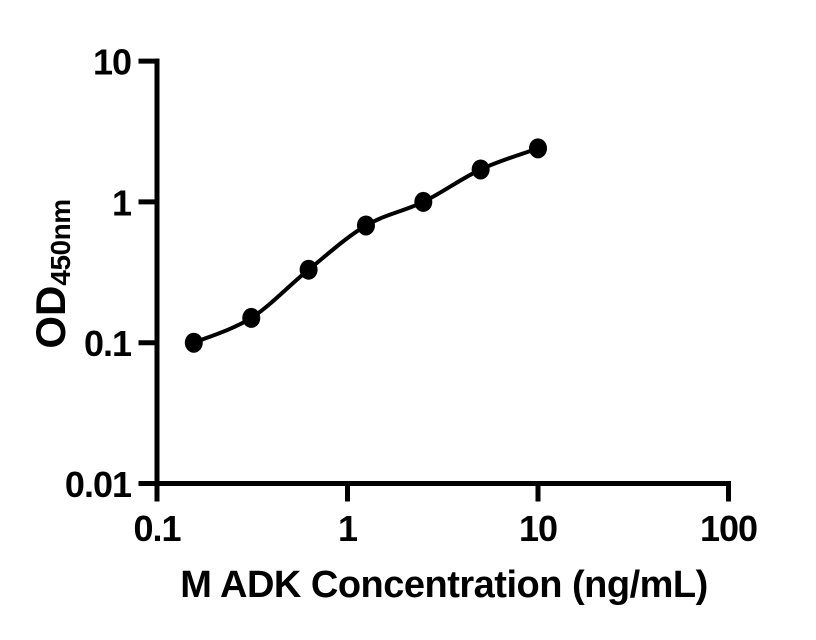  I want to click on y-axis-title-subscript: 450nm, so click(61, 242).